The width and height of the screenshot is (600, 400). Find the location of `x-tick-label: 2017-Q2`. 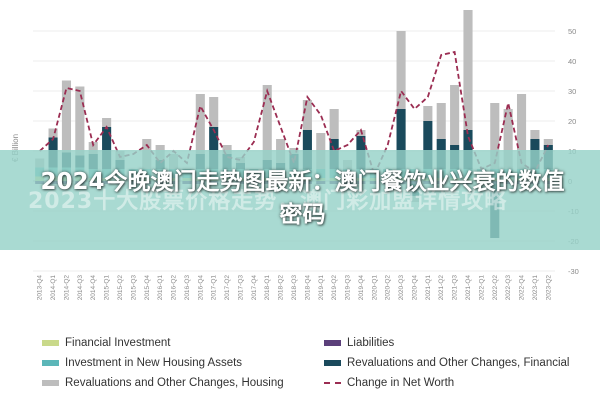

x-tick-label: 2017-Q2 is located at coordinates (227, 288).